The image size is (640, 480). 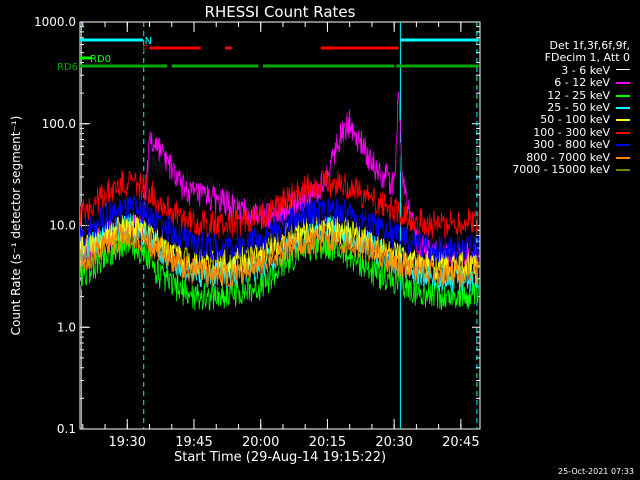 I want to click on status-label: N, so click(x=148, y=41).